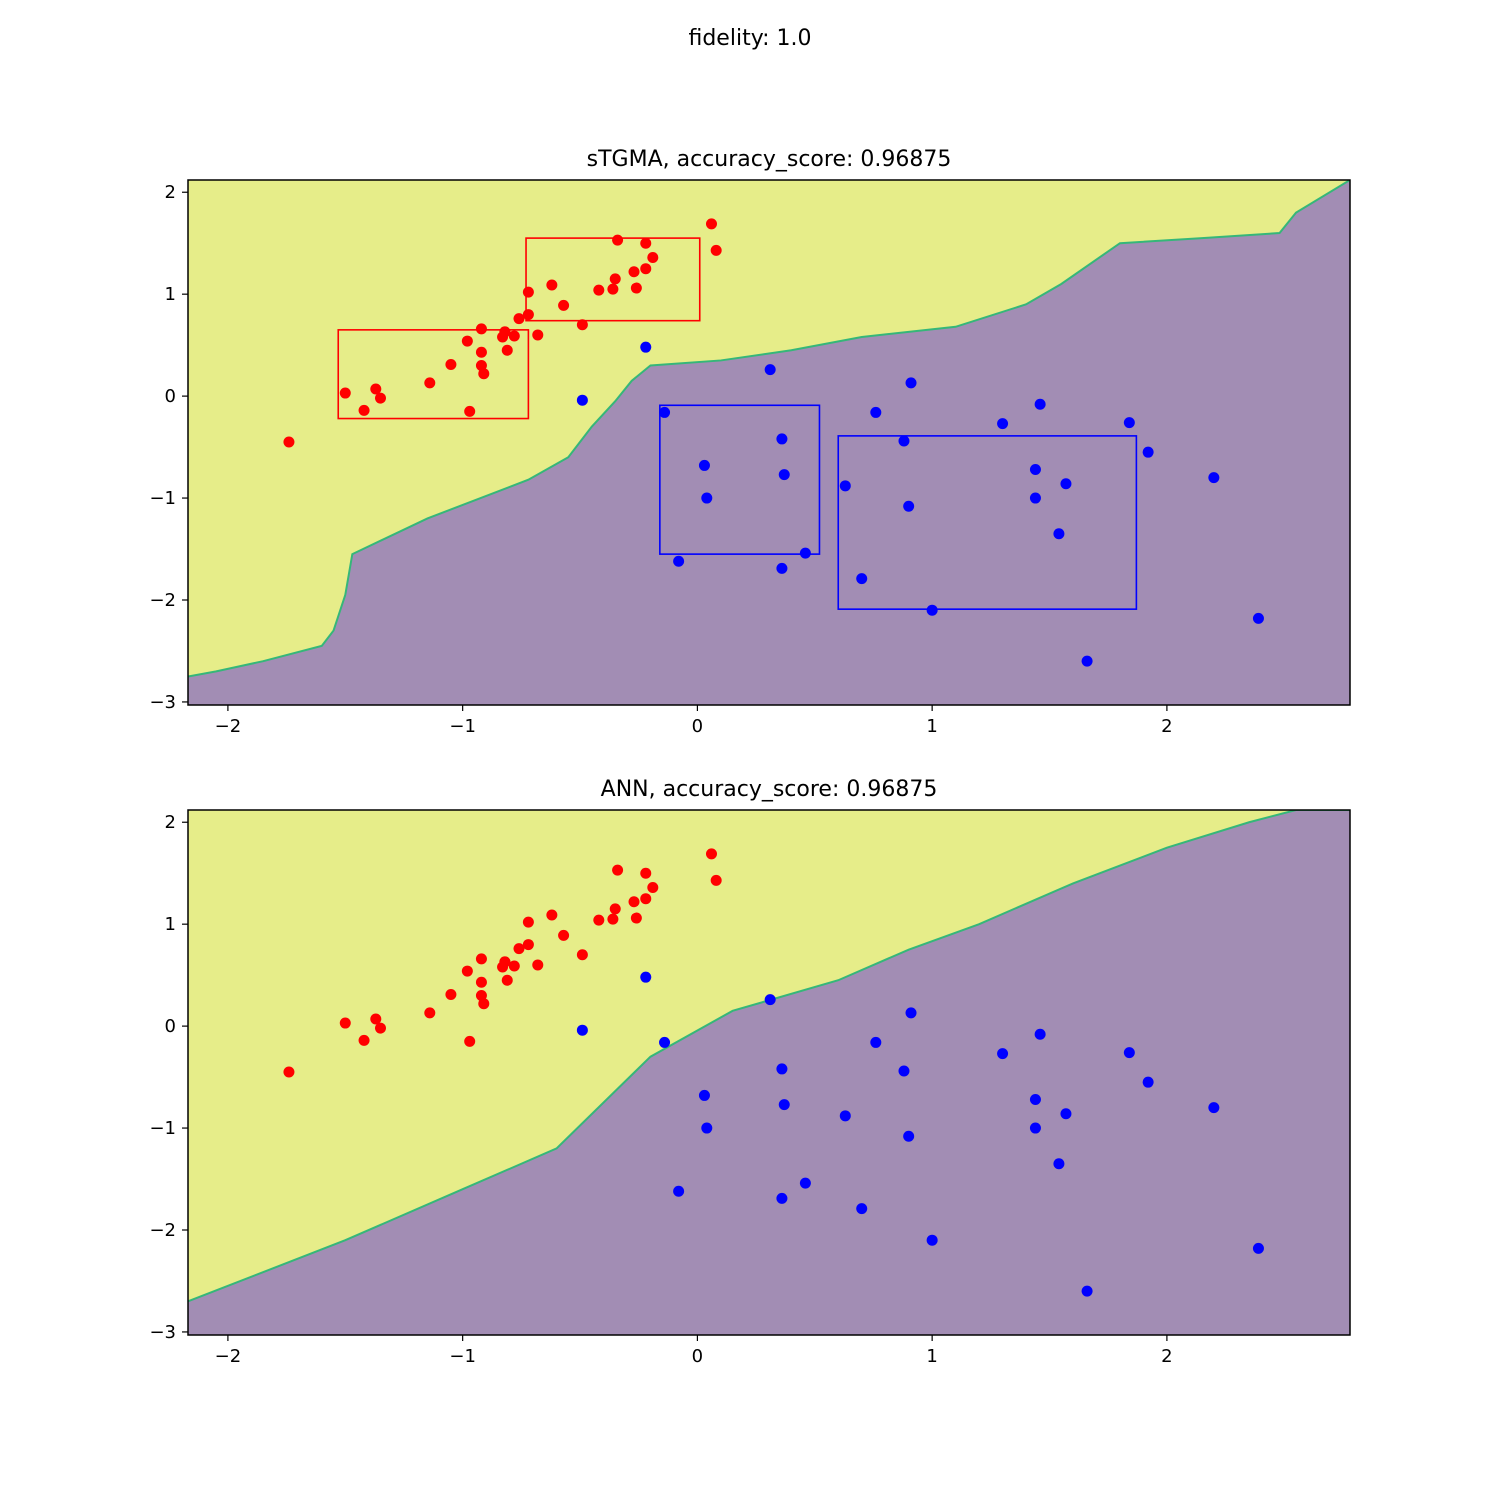  I want to click on region-box-blue, so click(740, 479).